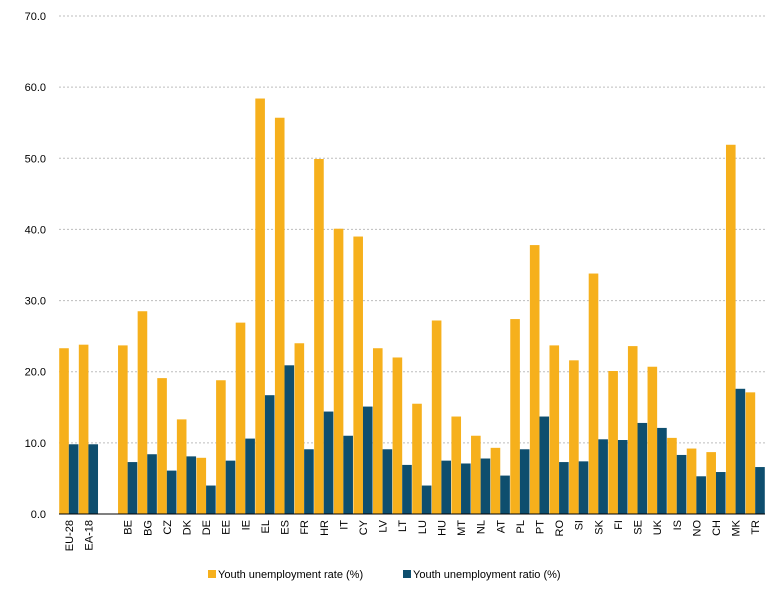 The image size is (775, 600). What do you see at coordinates (740, 451) in the screenshot?
I see `ratio-bar-mk` at bounding box center [740, 451].